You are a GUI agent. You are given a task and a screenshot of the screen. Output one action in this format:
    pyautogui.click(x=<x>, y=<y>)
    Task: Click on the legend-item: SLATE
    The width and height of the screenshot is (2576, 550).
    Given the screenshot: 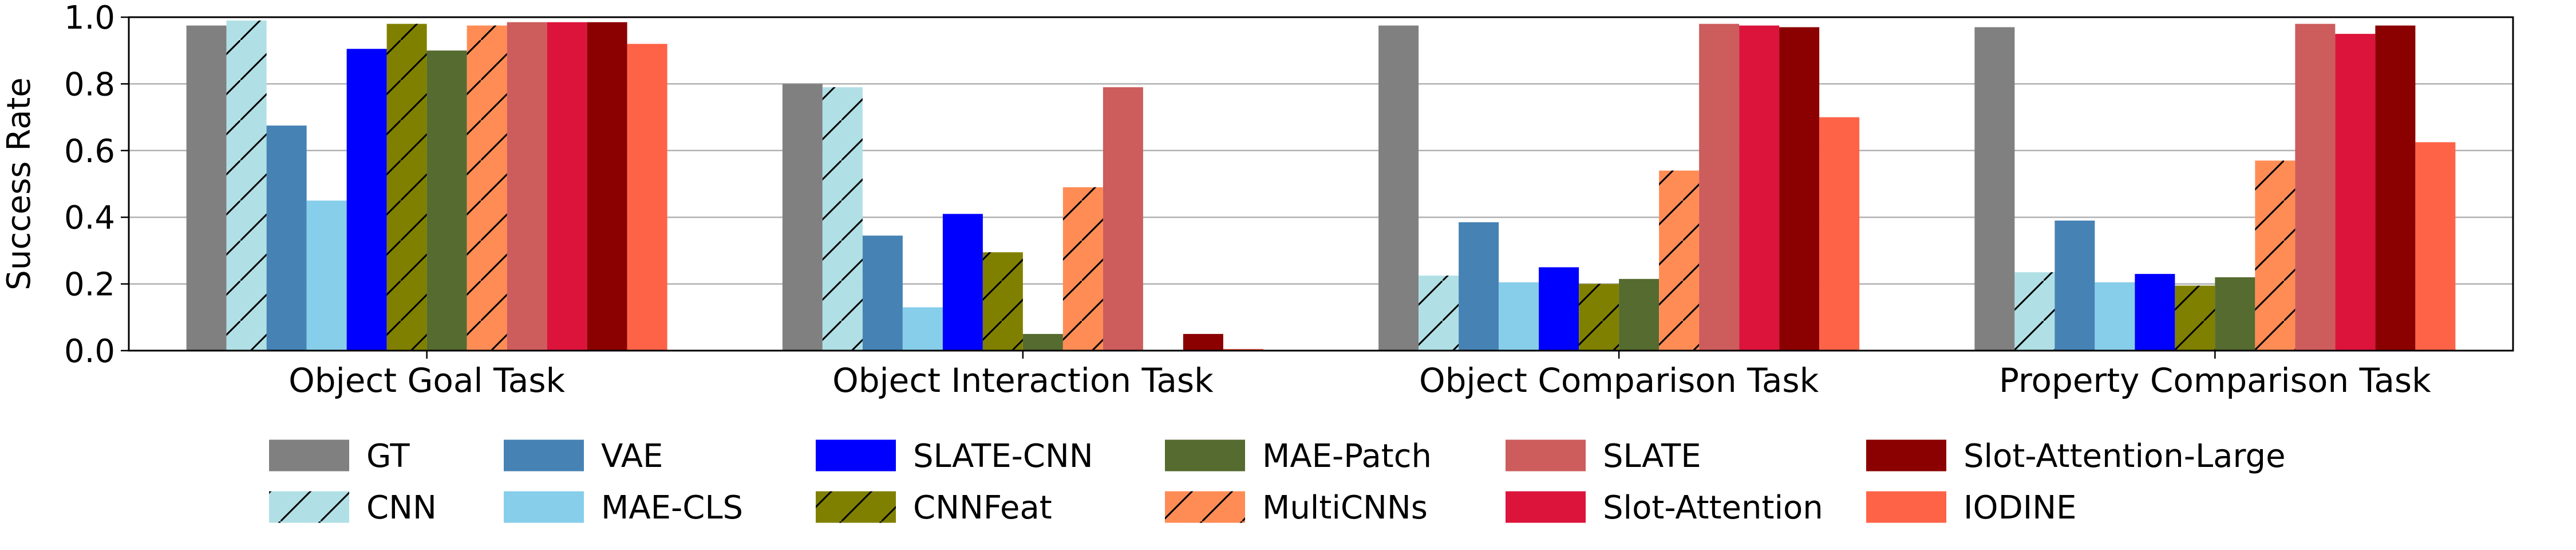 What is the action you would take?
    pyautogui.click(x=1603, y=456)
    